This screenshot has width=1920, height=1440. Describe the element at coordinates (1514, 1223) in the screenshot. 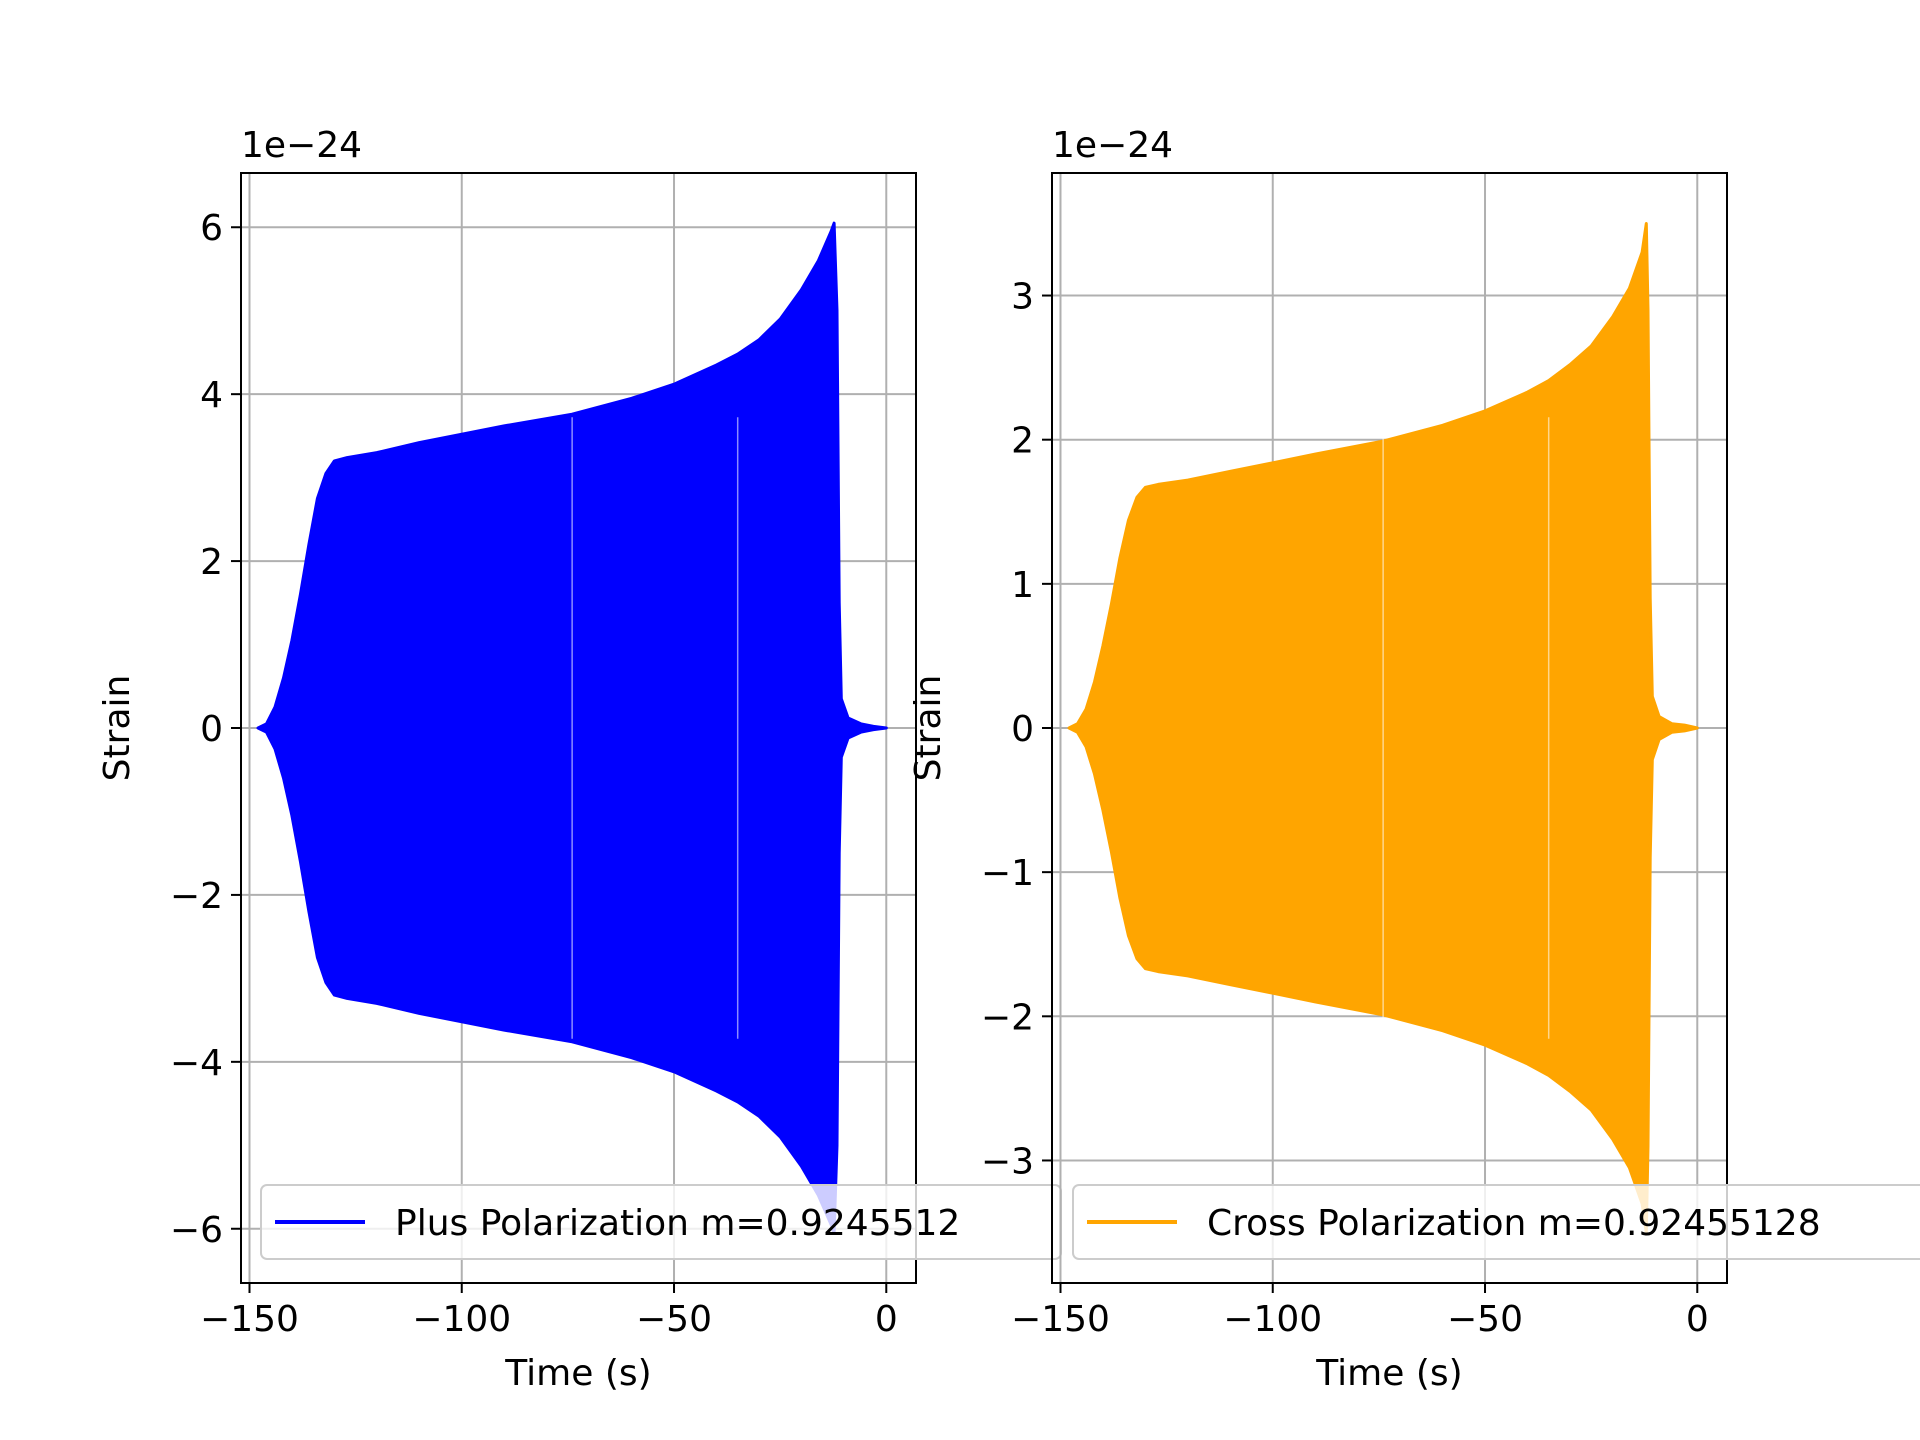

I see `legend-entry-label: Cross Polarization m=0.92455128` at that location.